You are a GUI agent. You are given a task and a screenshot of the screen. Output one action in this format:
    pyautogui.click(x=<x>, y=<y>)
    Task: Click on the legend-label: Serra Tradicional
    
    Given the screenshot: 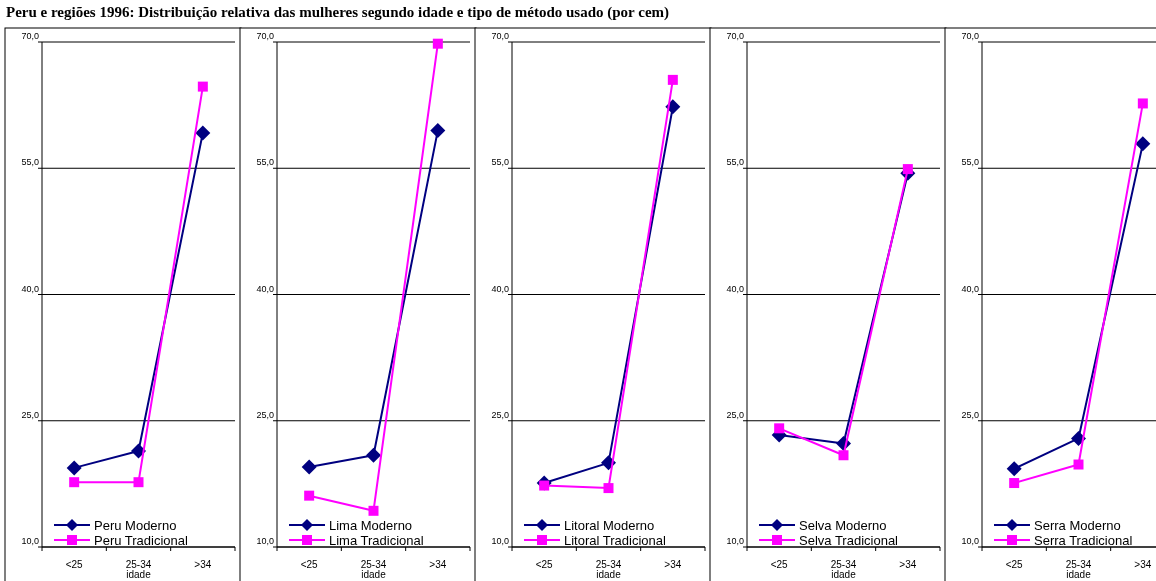 What is the action you would take?
    pyautogui.click(x=1083, y=540)
    